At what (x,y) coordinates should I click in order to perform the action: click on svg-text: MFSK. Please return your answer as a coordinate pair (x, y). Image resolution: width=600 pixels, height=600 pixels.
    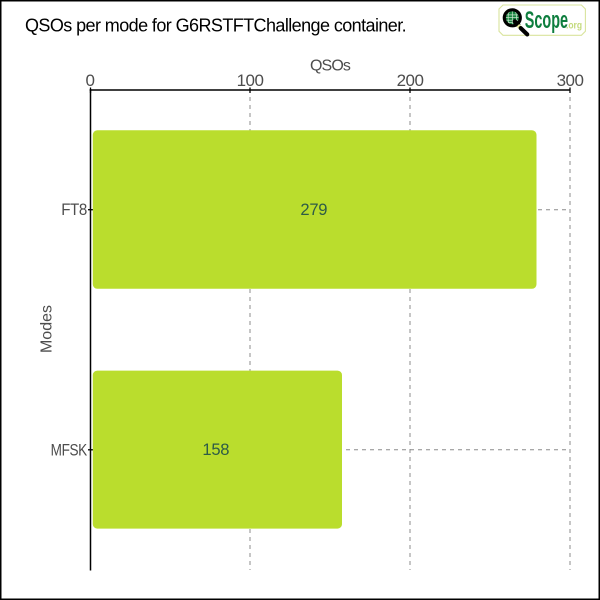
    Looking at the image, I should click on (69, 450).